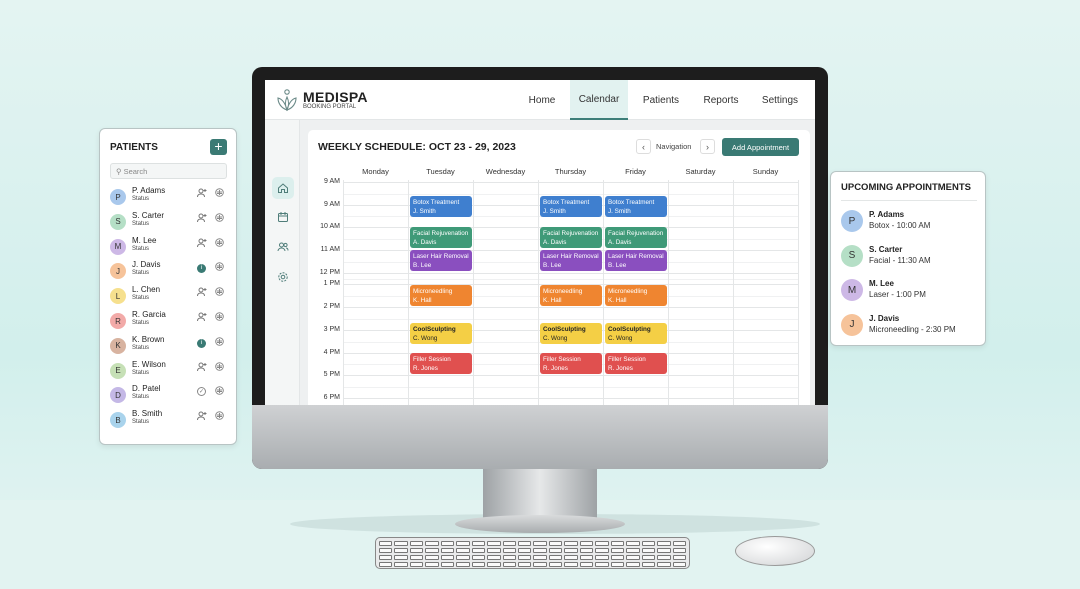  Describe the element at coordinates (566, 202) in the screenshot. I see `appointment-service: Botox Treatment` at that location.